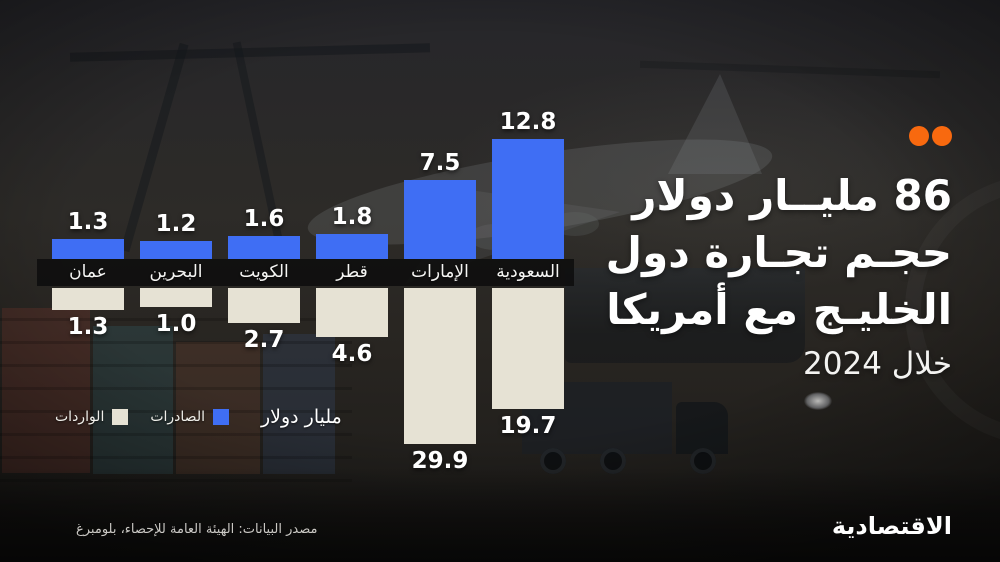 This screenshot has height=562, width=1000. What do you see at coordinates (440, 461) in the screenshot?
I see `import-value: 29.9` at bounding box center [440, 461].